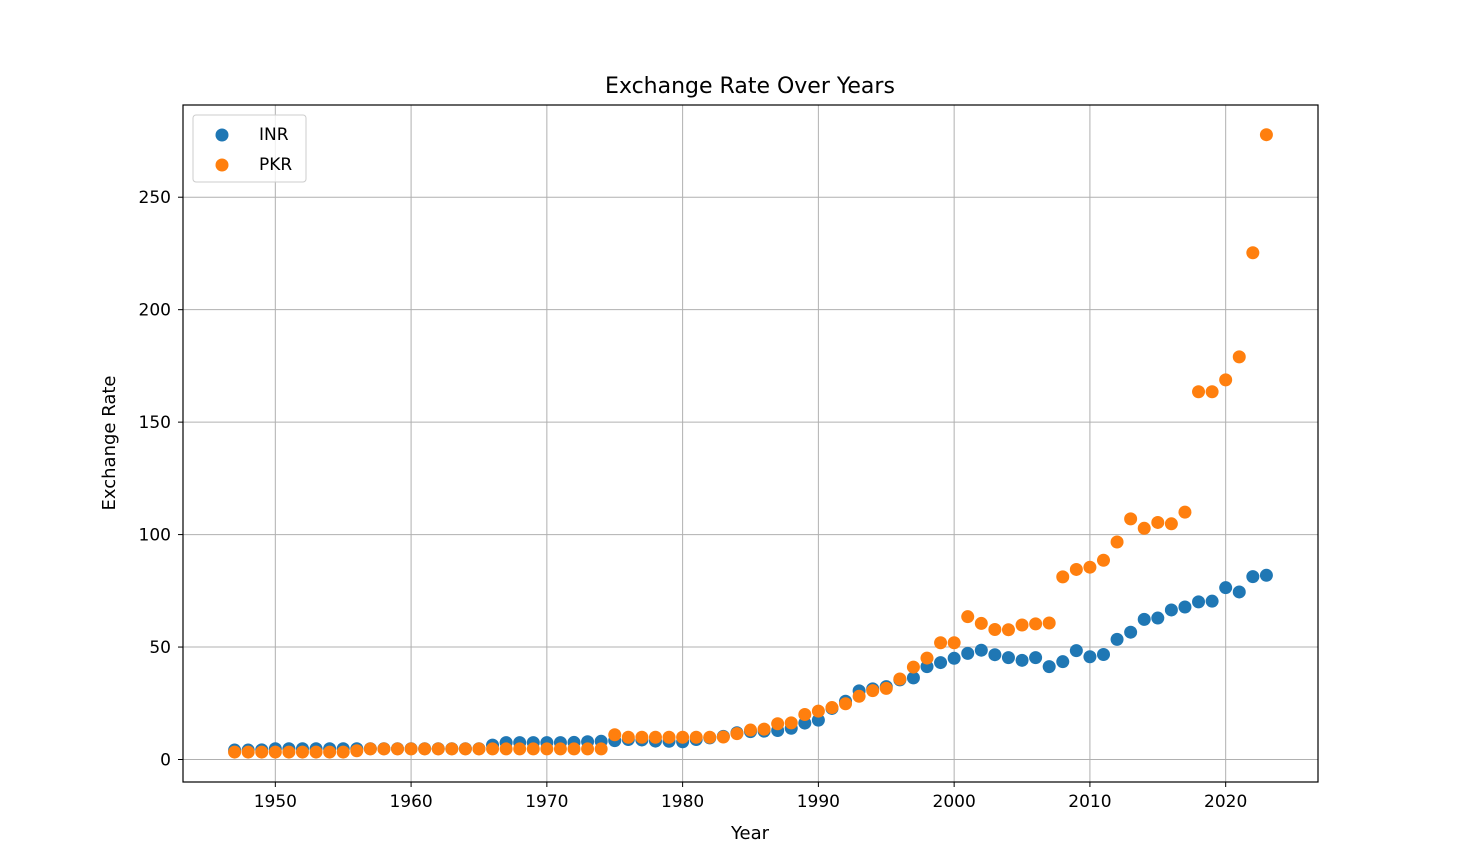 Image resolution: width=1458 pixels, height=868 pixels. I want to click on legend-label-inr: INR, so click(274, 135).